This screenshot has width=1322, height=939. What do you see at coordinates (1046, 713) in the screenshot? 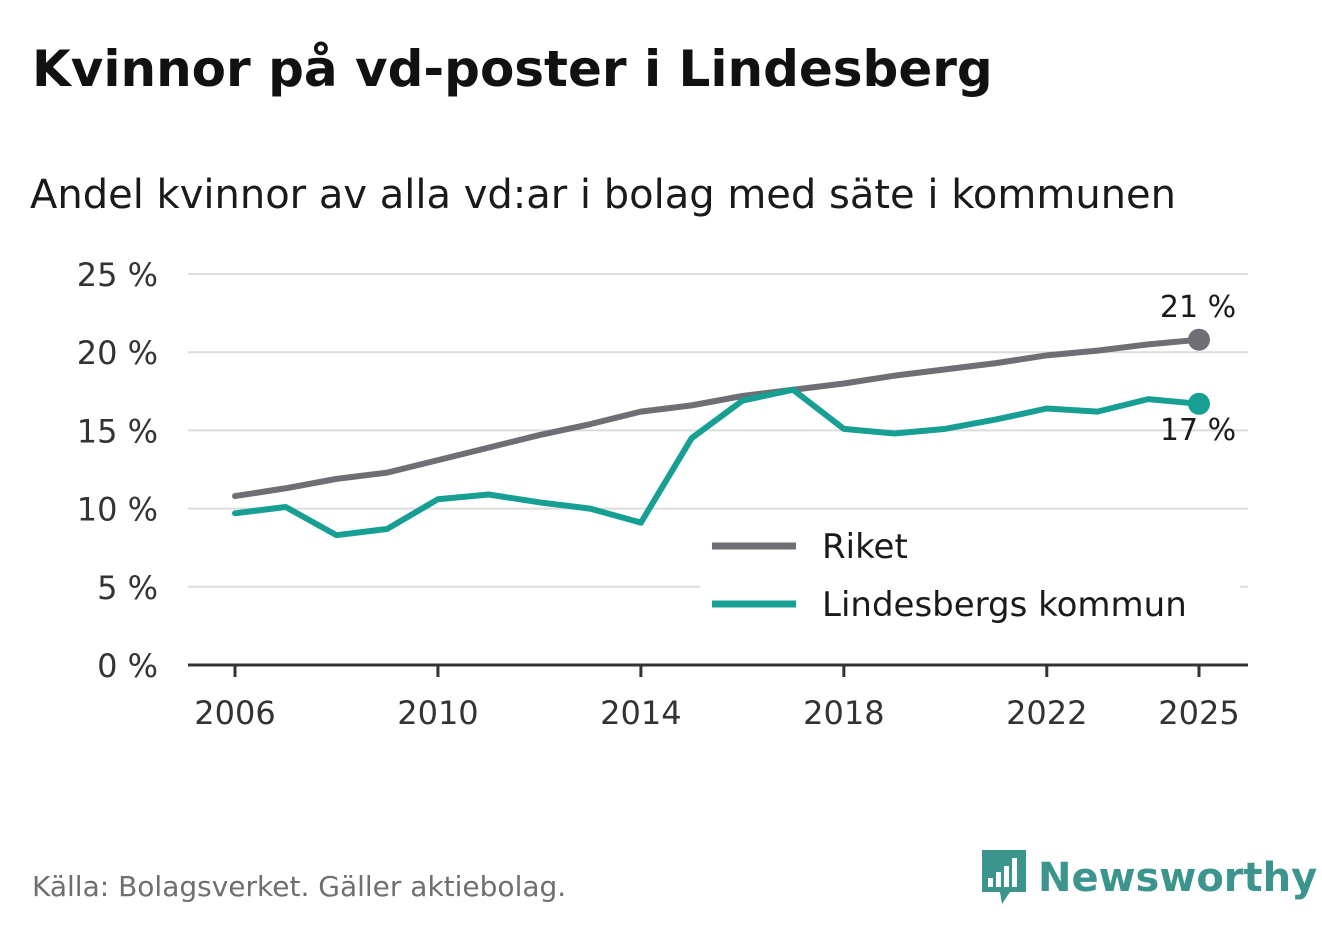
I see `x-tick-label: 2022` at bounding box center [1046, 713].